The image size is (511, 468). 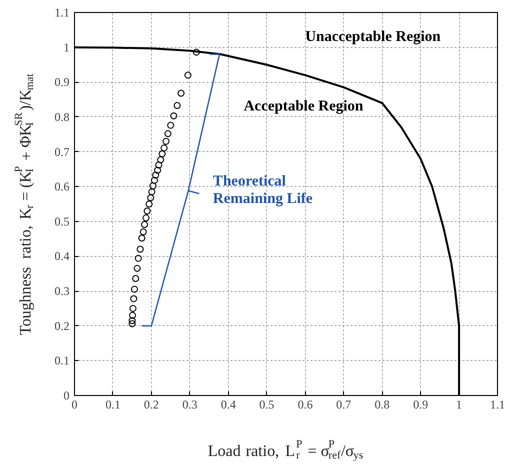 What do you see at coordinates (304, 106) in the screenshot?
I see `annotation: Acceptable Region` at bounding box center [304, 106].